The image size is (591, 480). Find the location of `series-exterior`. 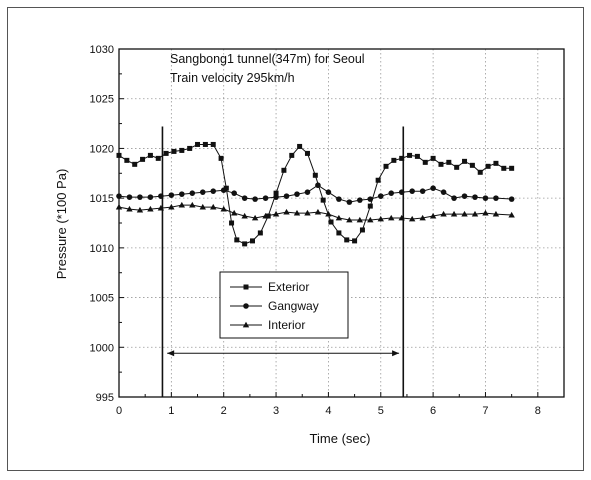

series-exterior is located at coordinates (315, 194).